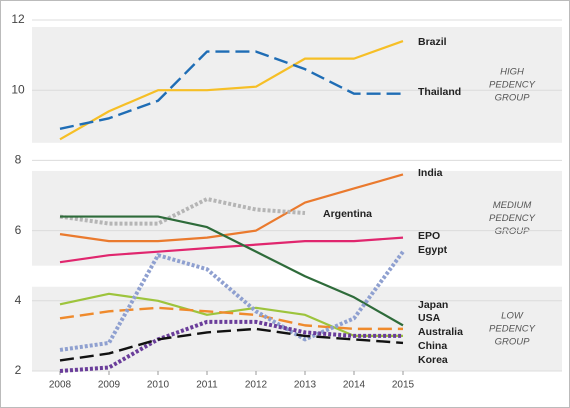  What do you see at coordinates (305, 385) in the screenshot?
I see `x-tick-label: 2013` at bounding box center [305, 385].